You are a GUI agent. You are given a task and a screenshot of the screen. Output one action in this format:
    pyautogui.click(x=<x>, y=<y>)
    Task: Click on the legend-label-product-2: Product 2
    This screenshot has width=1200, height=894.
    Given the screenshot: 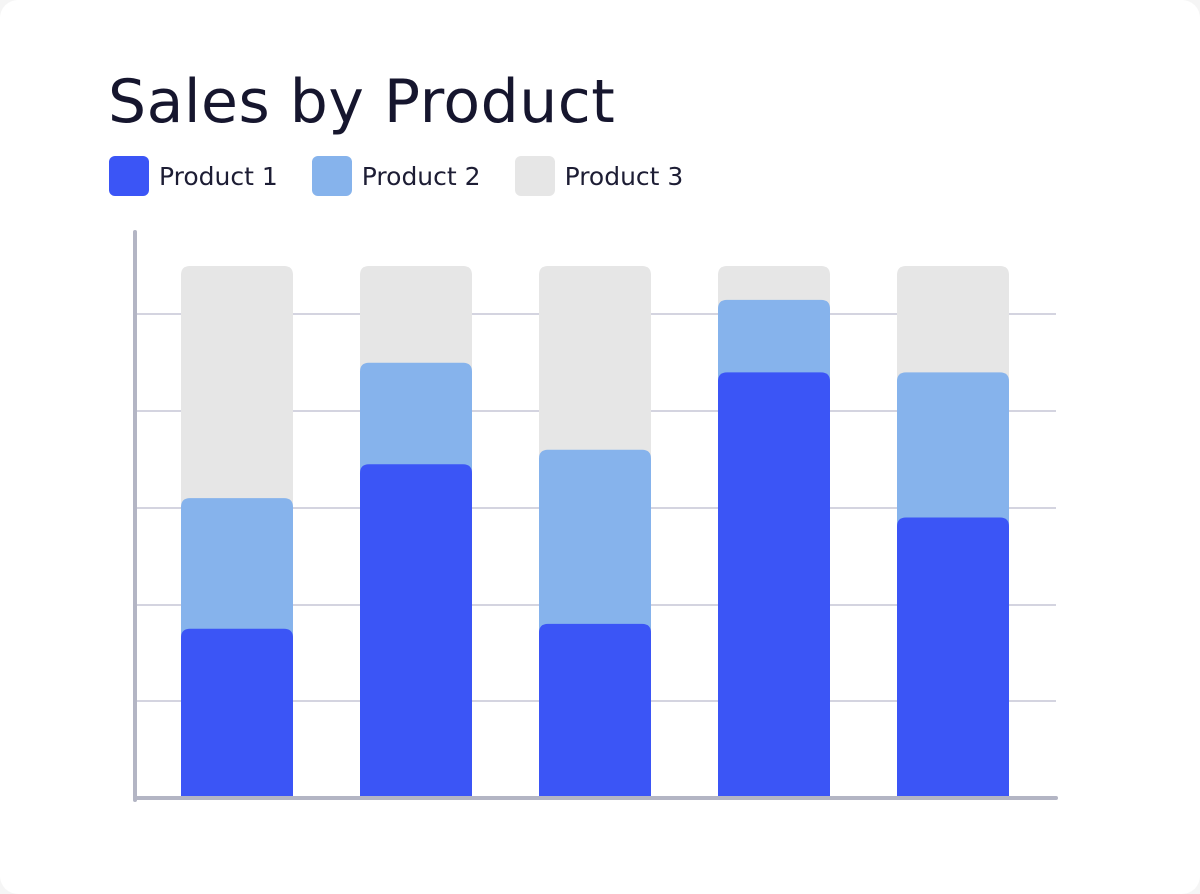 What is the action you would take?
    pyautogui.click(x=421, y=176)
    